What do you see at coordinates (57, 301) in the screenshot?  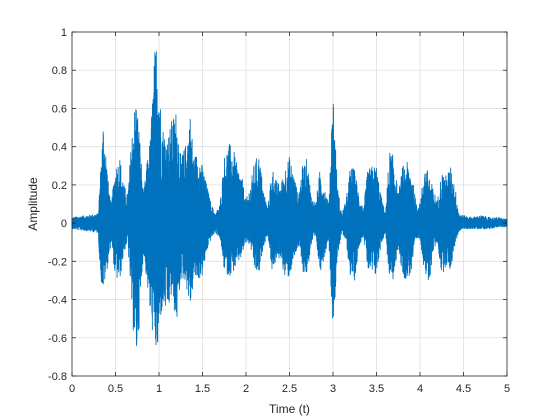 I see `y-tick-label-2: -0.4` at bounding box center [57, 301].